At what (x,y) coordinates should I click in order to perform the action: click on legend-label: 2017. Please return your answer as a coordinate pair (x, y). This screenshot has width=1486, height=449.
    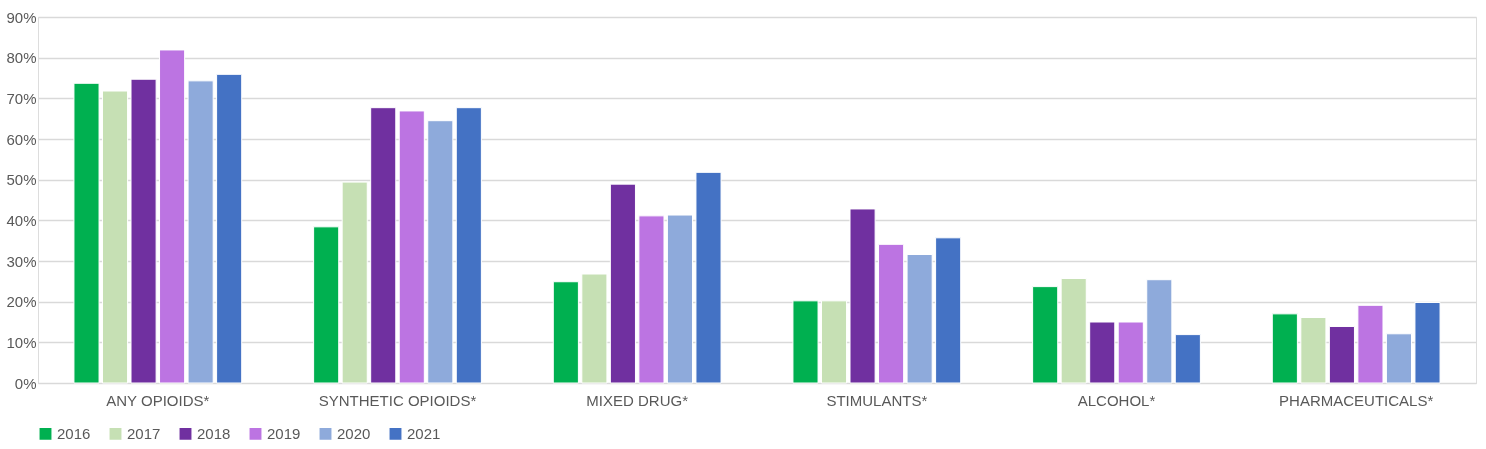
    Looking at the image, I should click on (144, 433).